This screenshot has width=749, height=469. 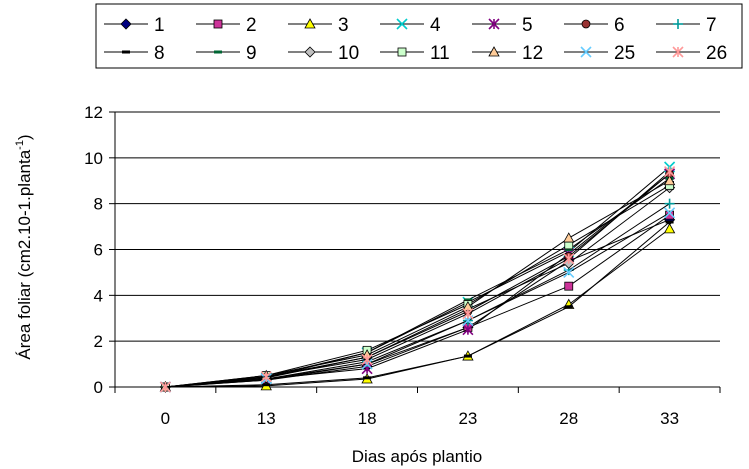 I want to click on legend-label: 1, so click(x=159, y=25).